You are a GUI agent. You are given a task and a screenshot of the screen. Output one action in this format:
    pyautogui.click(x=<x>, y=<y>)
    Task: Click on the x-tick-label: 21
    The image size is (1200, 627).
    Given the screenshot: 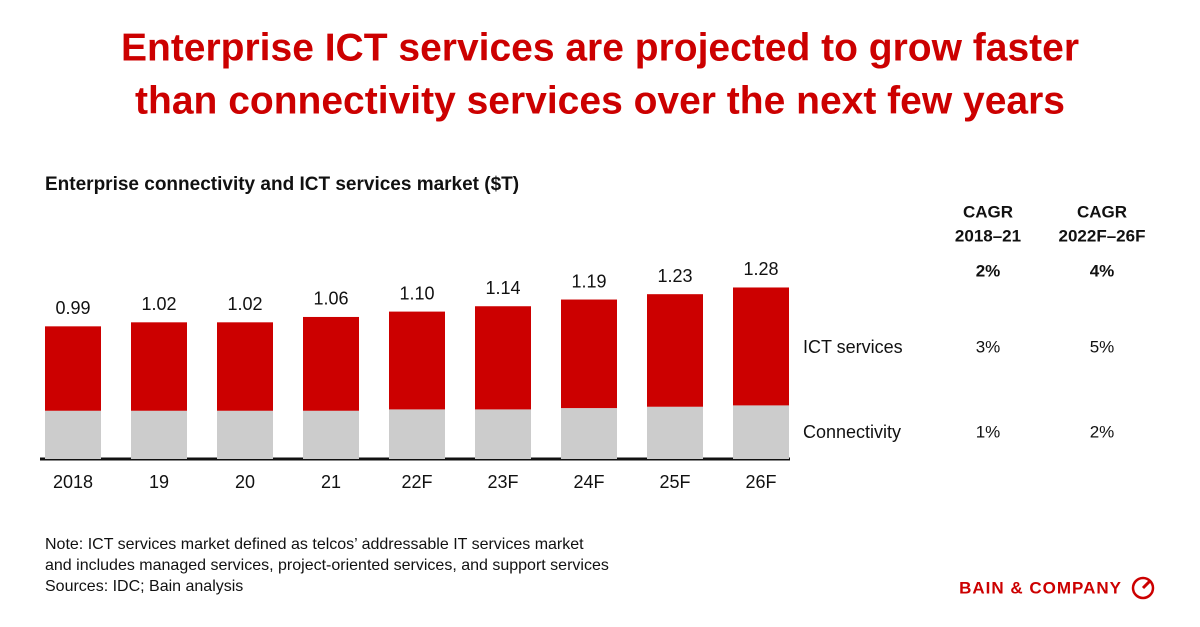 What is the action you would take?
    pyautogui.click(x=331, y=482)
    